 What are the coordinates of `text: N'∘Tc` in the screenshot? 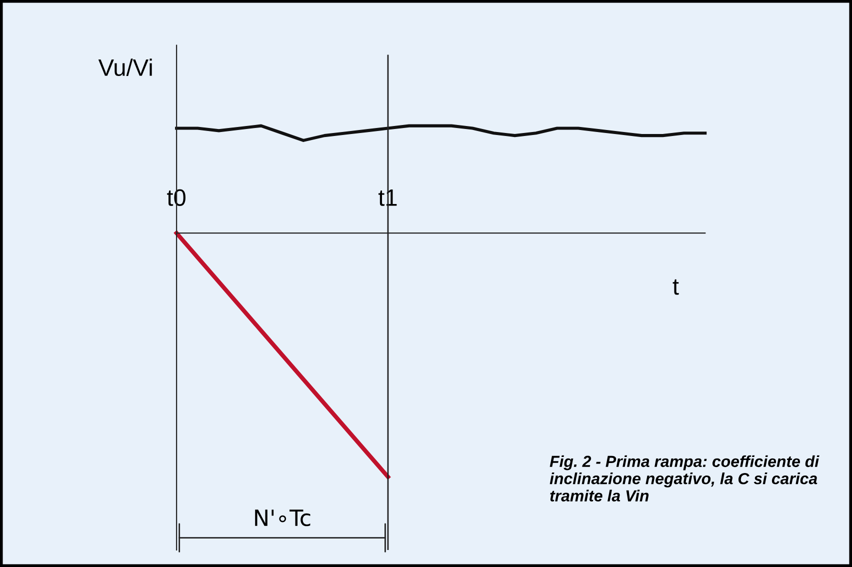 It's located at (282, 518).